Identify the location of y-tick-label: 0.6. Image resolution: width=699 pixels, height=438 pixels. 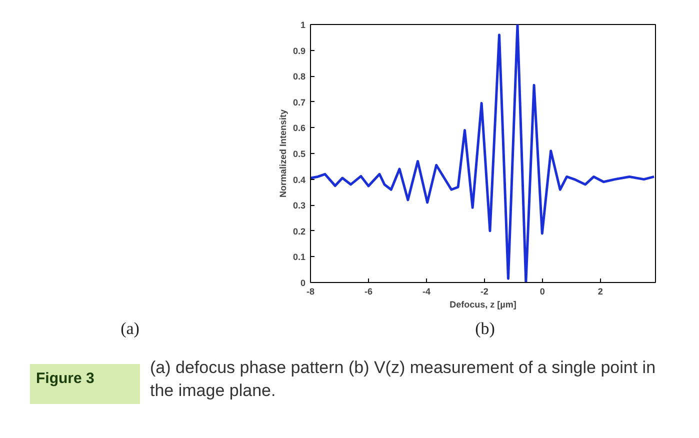
(299, 128).